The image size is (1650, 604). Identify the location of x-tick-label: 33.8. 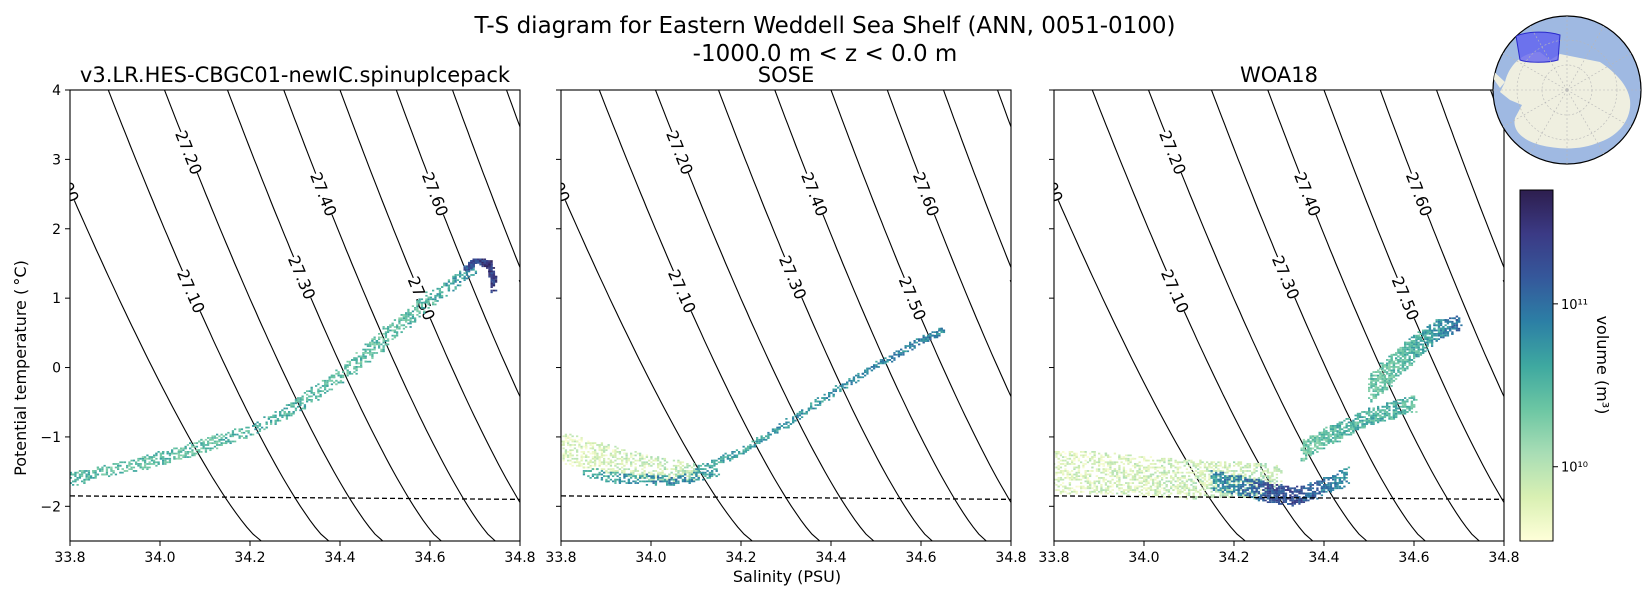
(560, 558).